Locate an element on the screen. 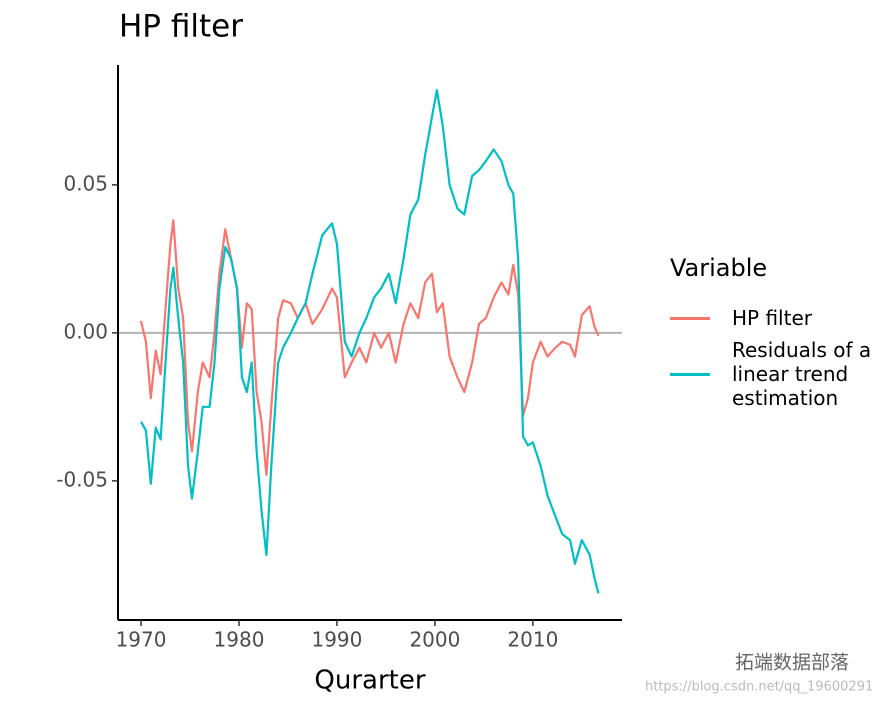 The width and height of the screenshot is (895, 703). x-tick-label: 1980 is located at coordinates (239, 640).